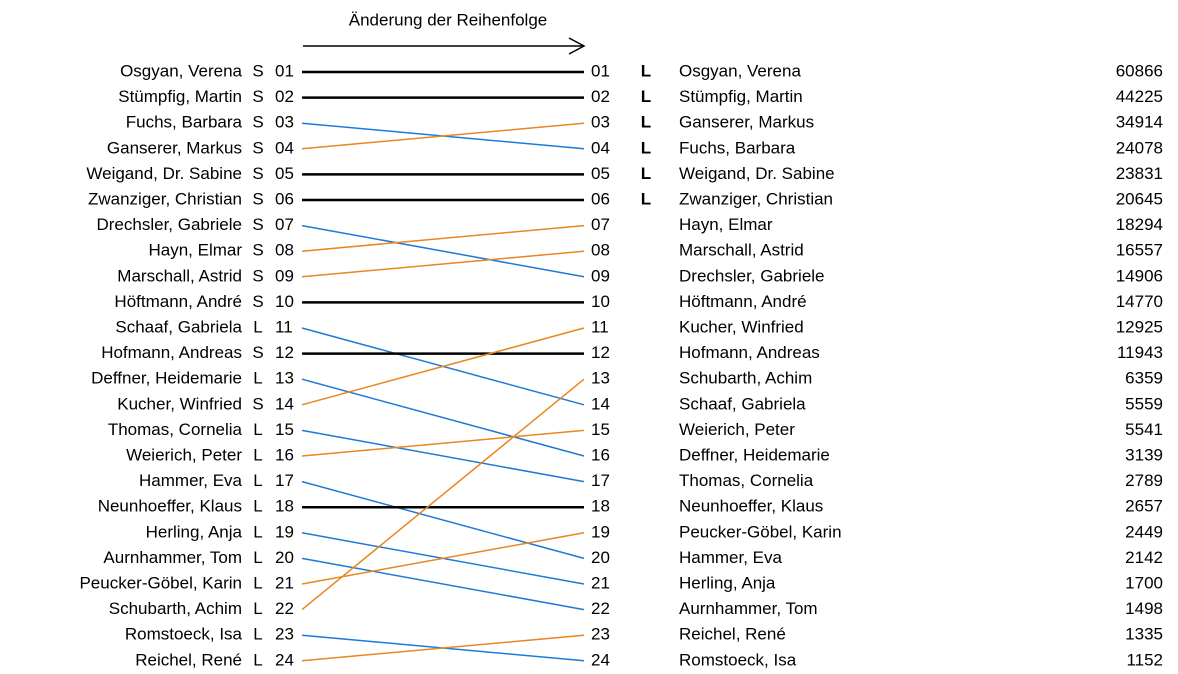 The width and height of the screenshot is (1178, 674). What do you see at coordinates (284, 557) in the screenshot?
I see `left-rank: 20` at bounding box center [284, 557].